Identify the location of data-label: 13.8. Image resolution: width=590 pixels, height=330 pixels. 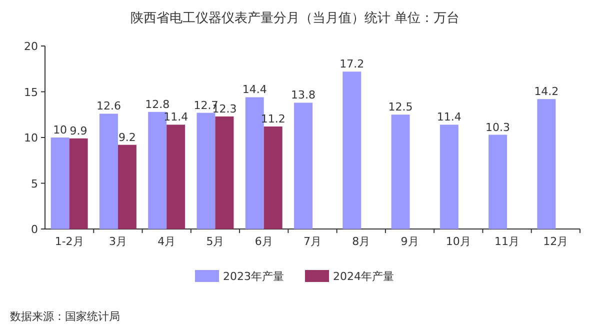
(303, 95).